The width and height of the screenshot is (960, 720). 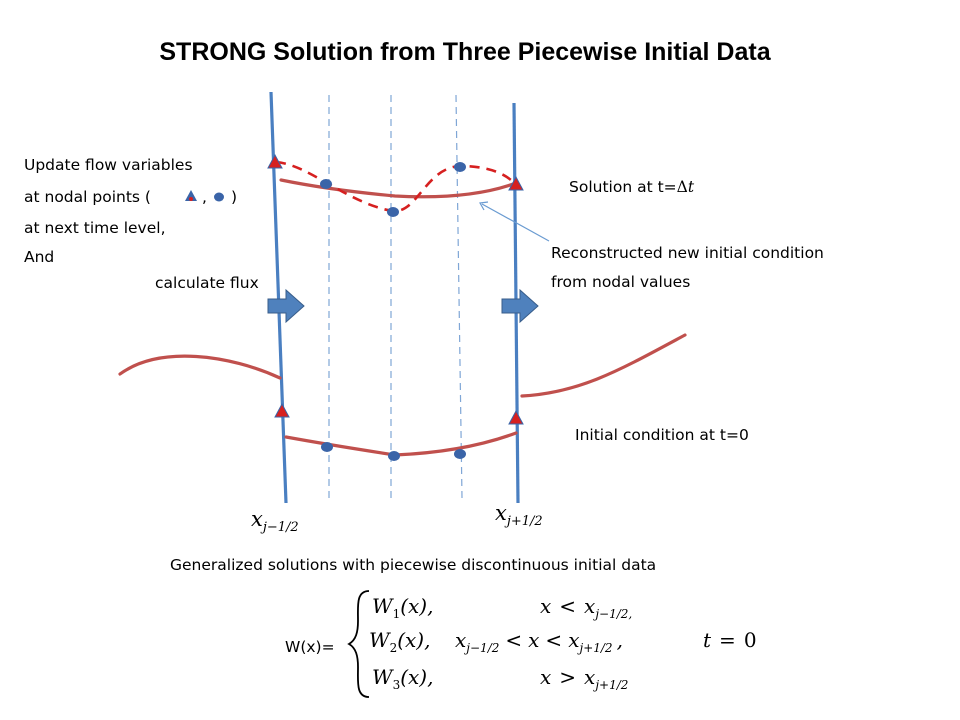 What do you see at coordinates (484, 206) in the screenshot?
I see `pointer-arrowhead-icon` at bounding box center [484, 206].